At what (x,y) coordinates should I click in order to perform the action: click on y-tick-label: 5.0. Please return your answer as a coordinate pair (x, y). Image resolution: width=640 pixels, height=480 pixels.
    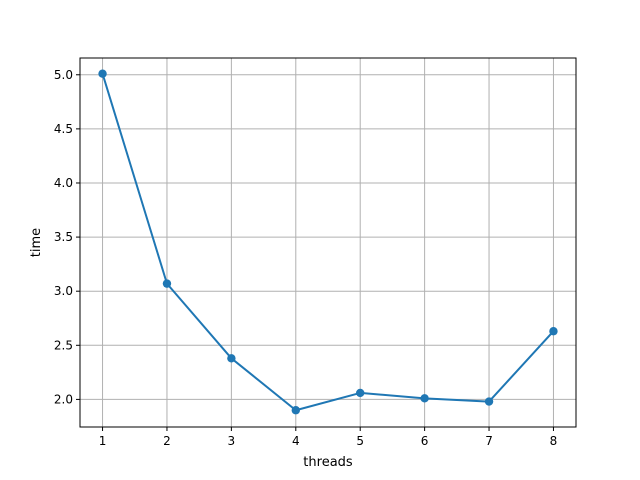
    Looking at the image, I should click on (63, 75).